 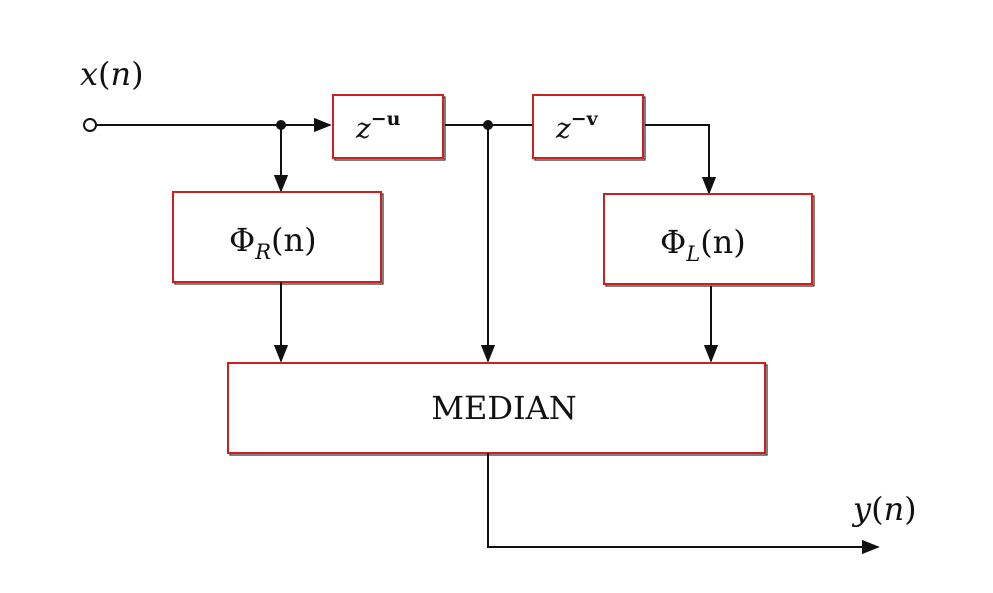 What do you see at coordinates (378, 126) in the screenshot?
I see `delay-u-label: z−u` at bounding box center [378, 126].